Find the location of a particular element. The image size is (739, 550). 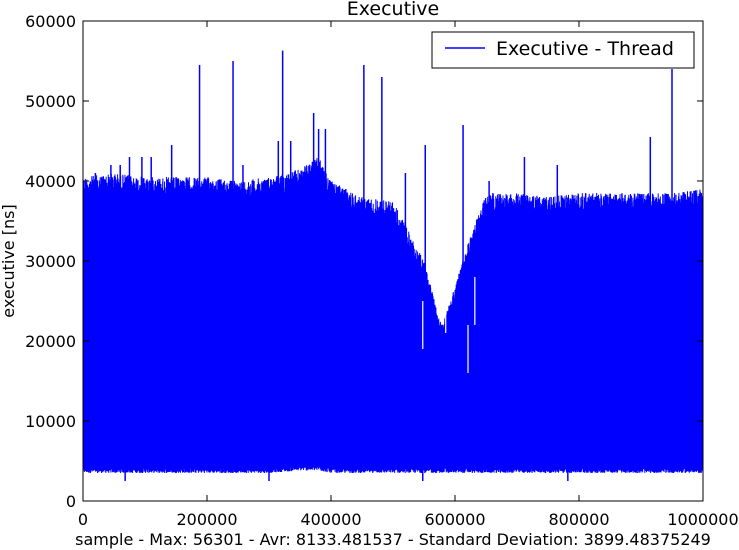

x-tick-label: 0 is located at coordinates (83, 519).